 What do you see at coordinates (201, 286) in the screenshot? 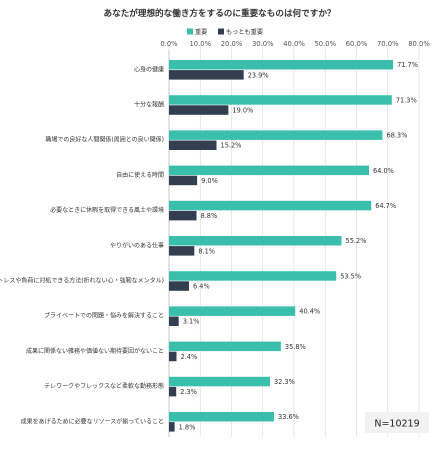
I see `value-label-most-important: 6.4%` at bounding box center [201, 286].